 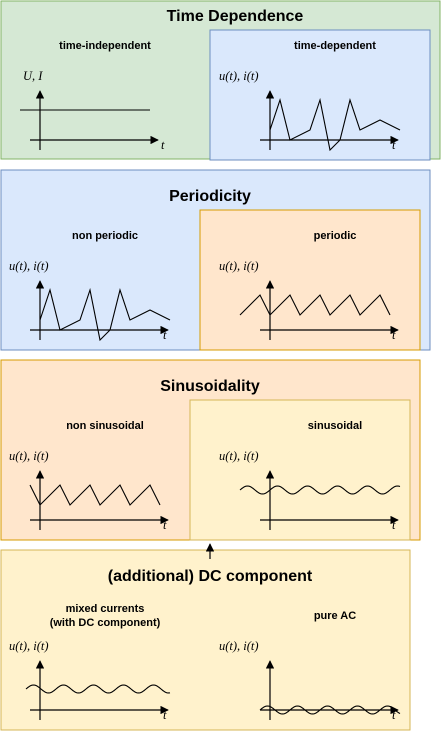 I want to click on sinusoidal-signal, so click(x=320, y=490).